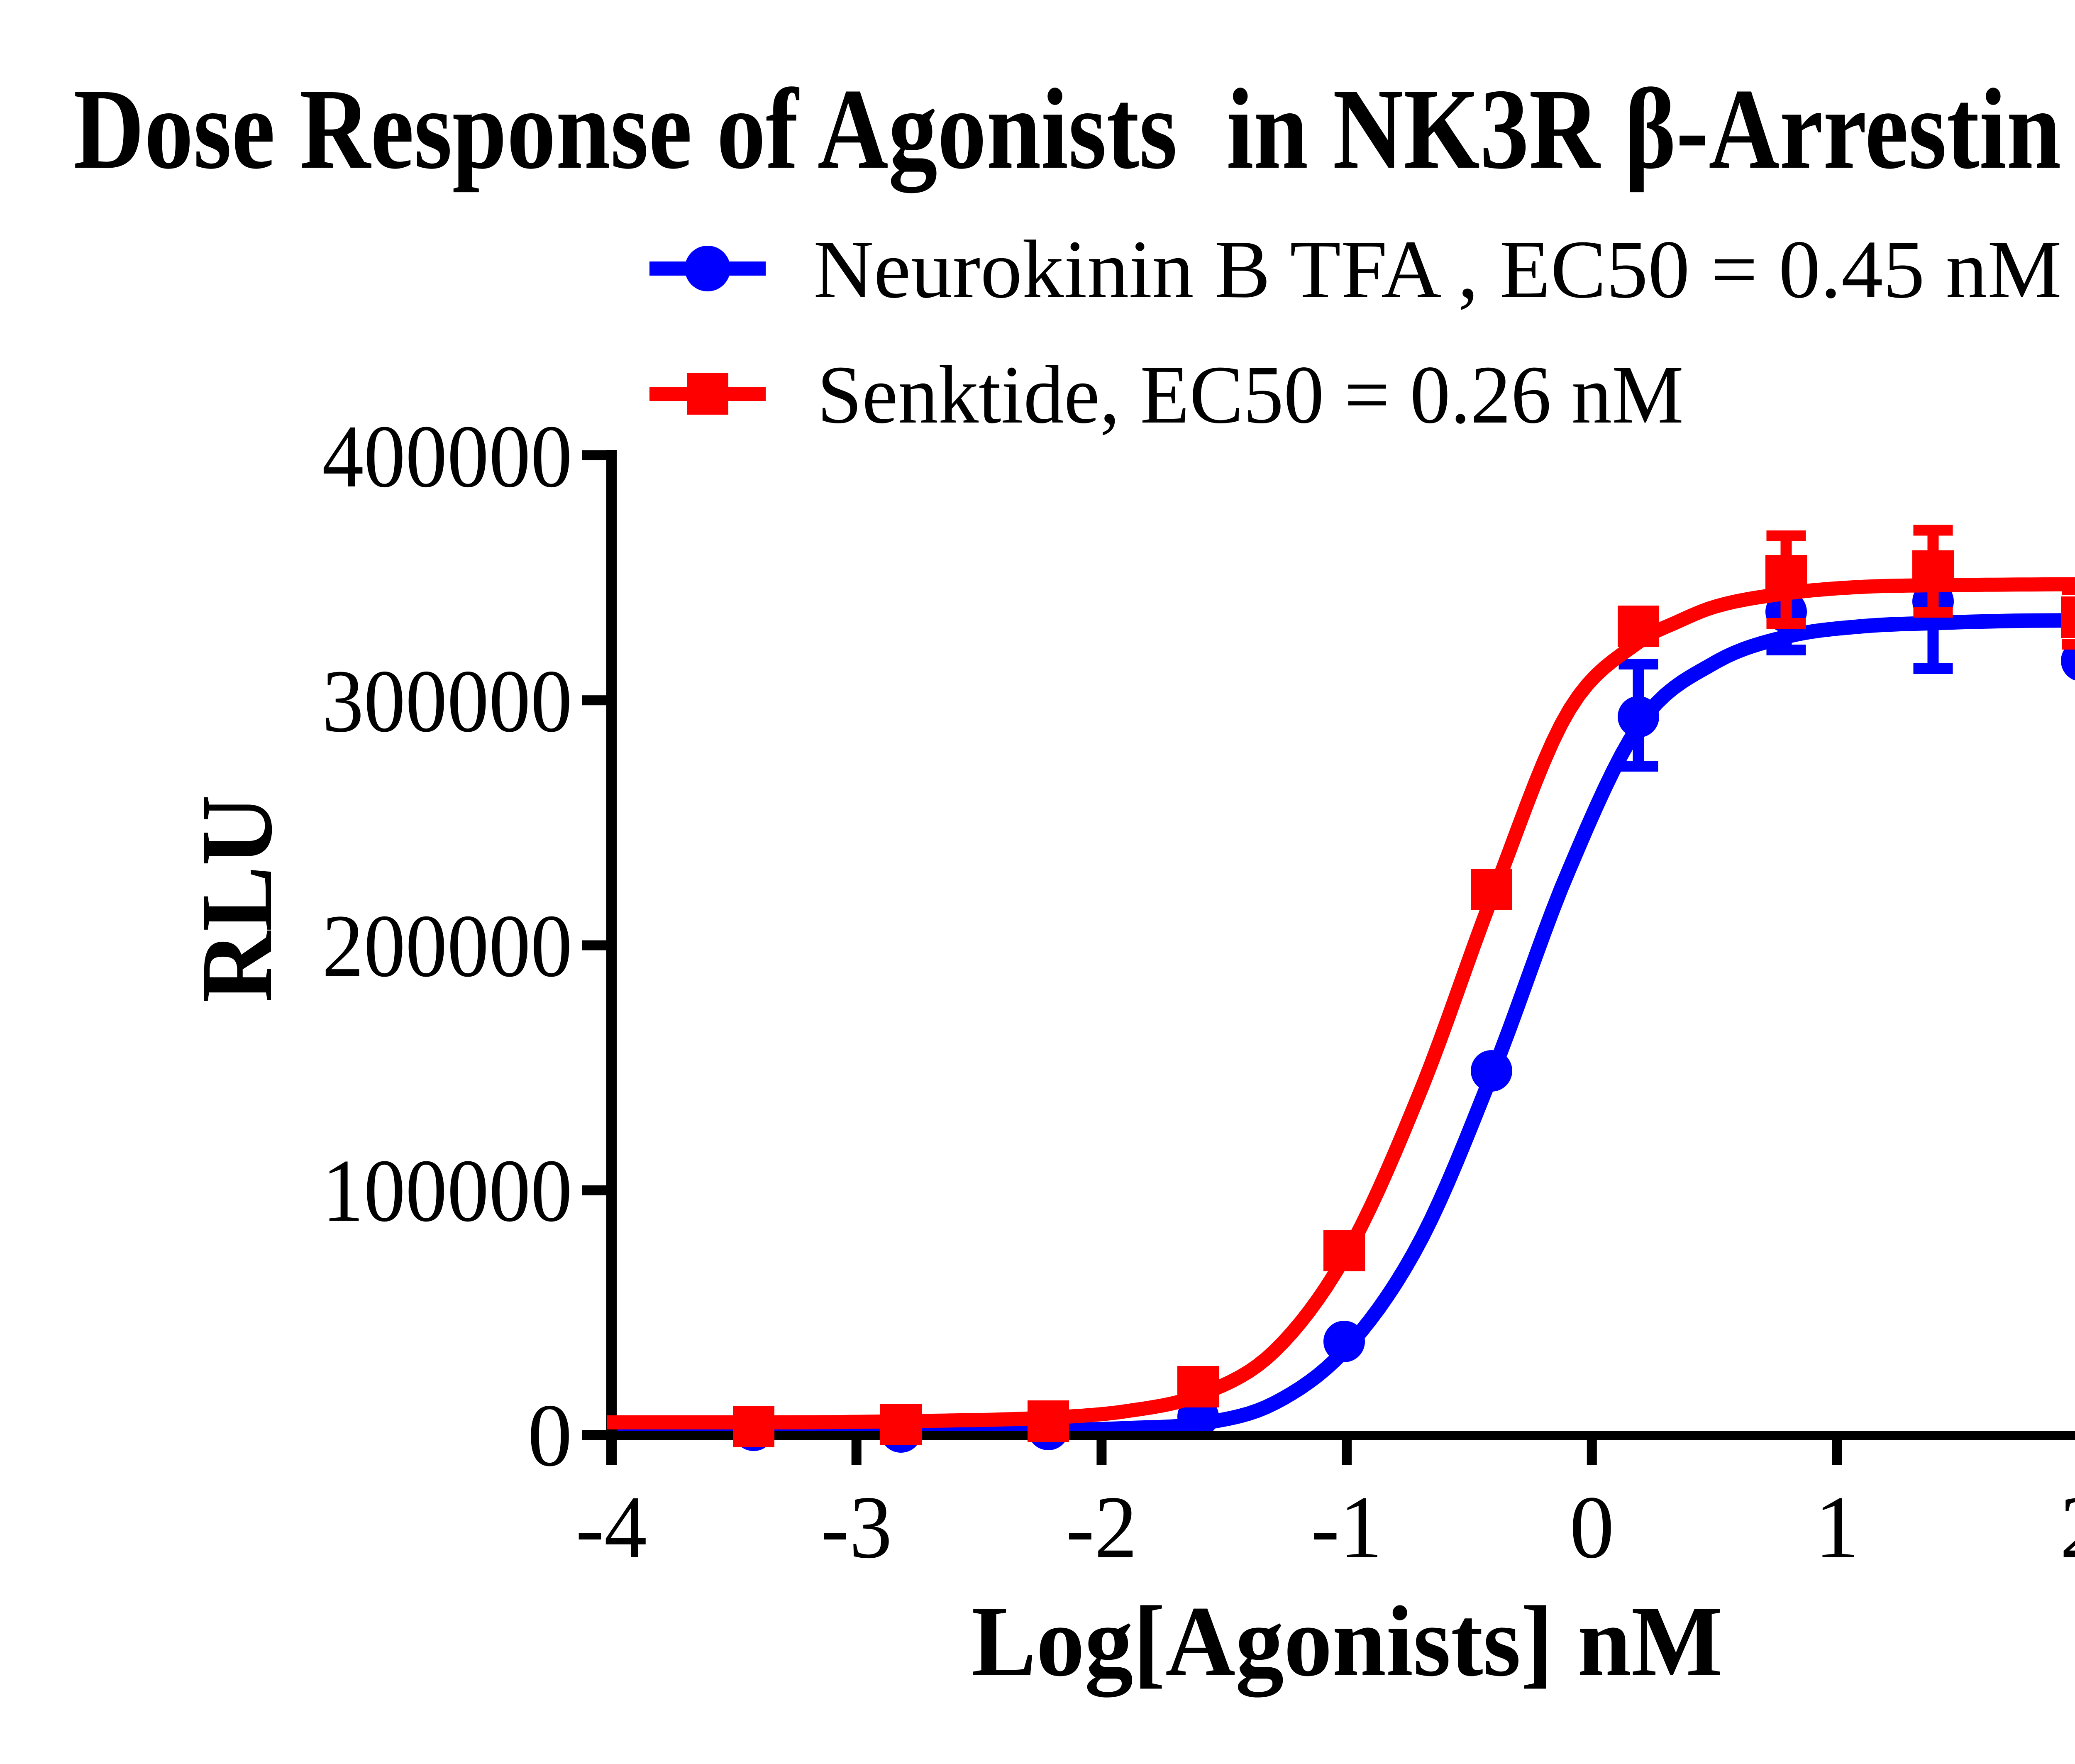 The height and width of the screenshot is (1764, 2075). What do you see at coordinates (447, 1191) in the screenshot?
I see `svg-text: 100000` at bounding box center [447, 1191].